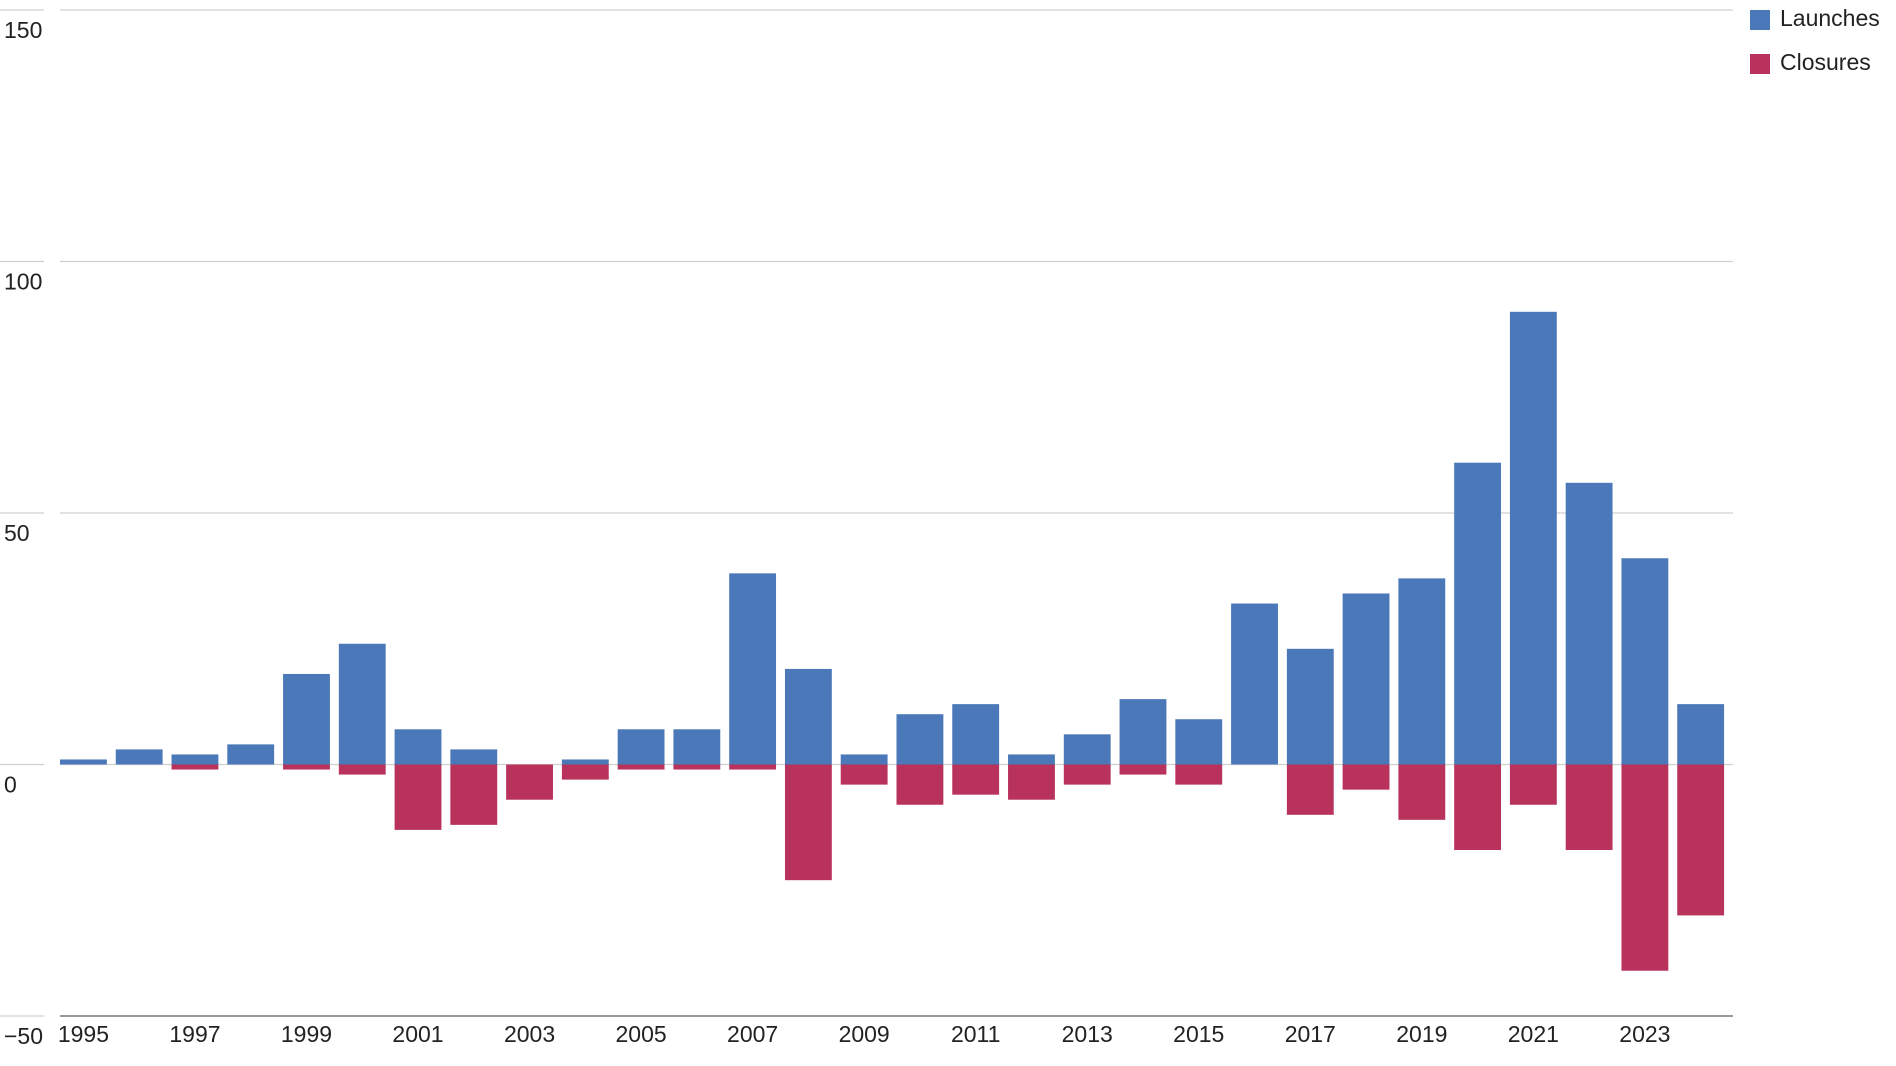 The image size is (1896, 1066). I want to click on x-tick-label: 2009, so click(864, 1034).